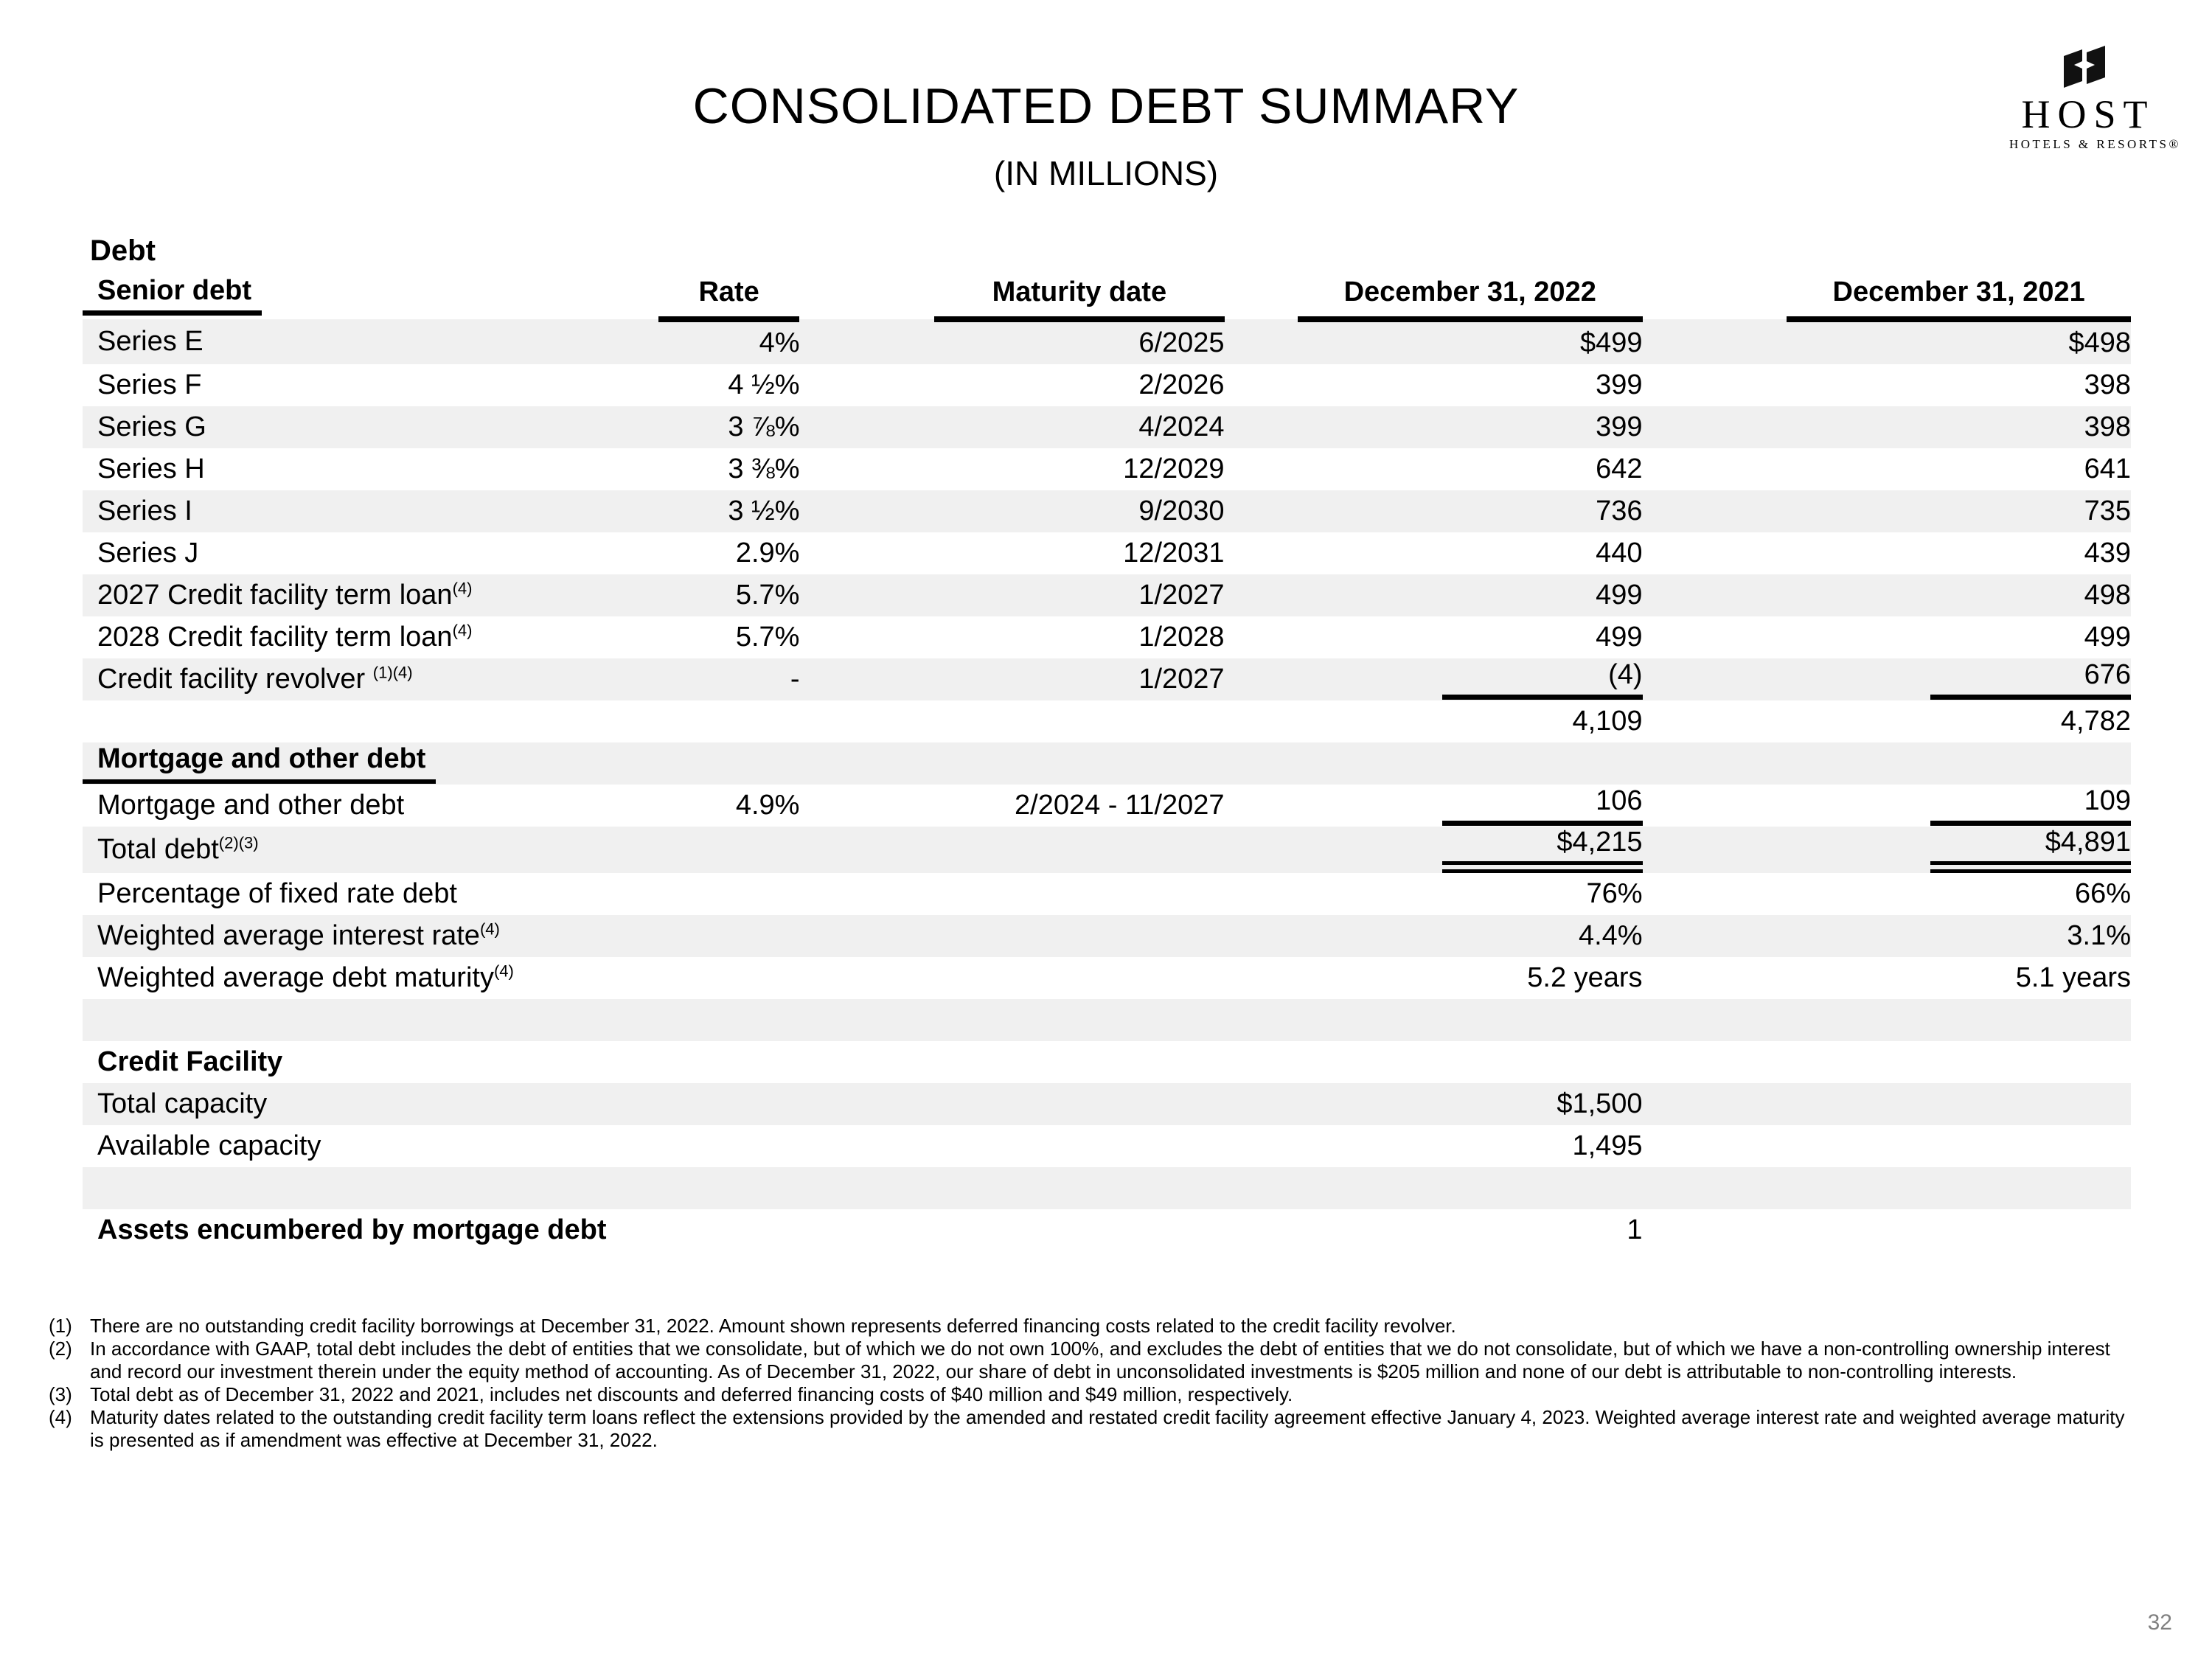  What do you see at coordinates (2095, 721) in the screenshot?
I see `subtotal-2021: 4,782` at bounding box center [2095, 721].